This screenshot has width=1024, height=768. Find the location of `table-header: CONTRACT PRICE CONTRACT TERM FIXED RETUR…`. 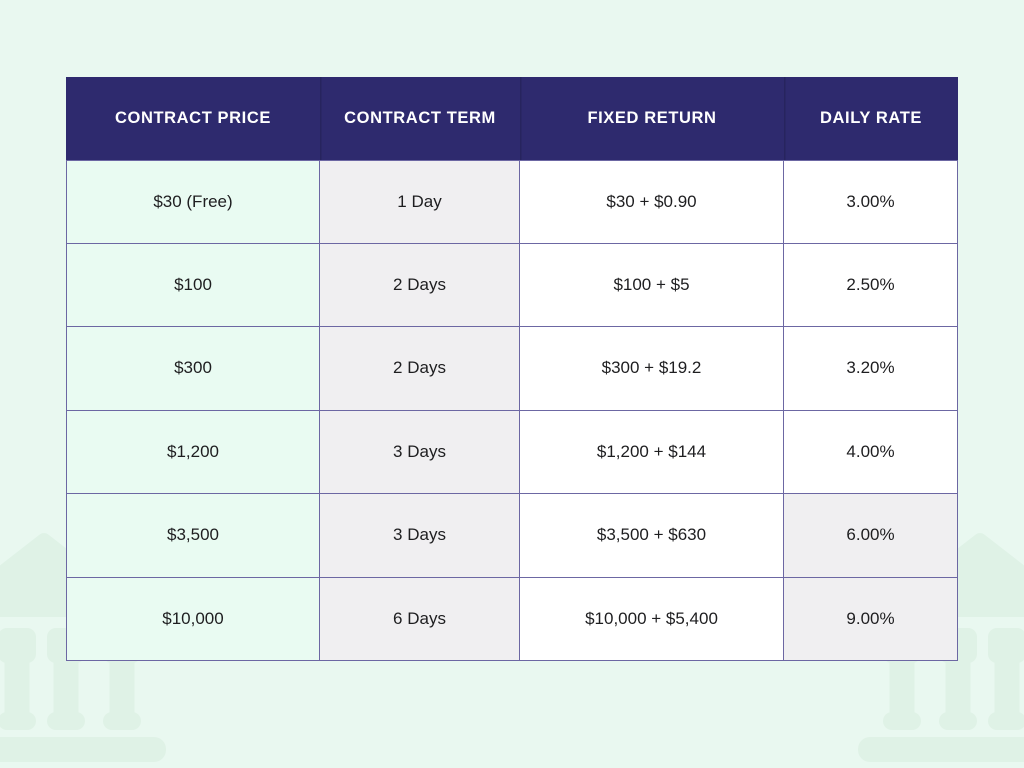

table-header: CONTRACT PRICE CONTRACT TERM FIXED RETUR… is located at coordinates (512, 118).